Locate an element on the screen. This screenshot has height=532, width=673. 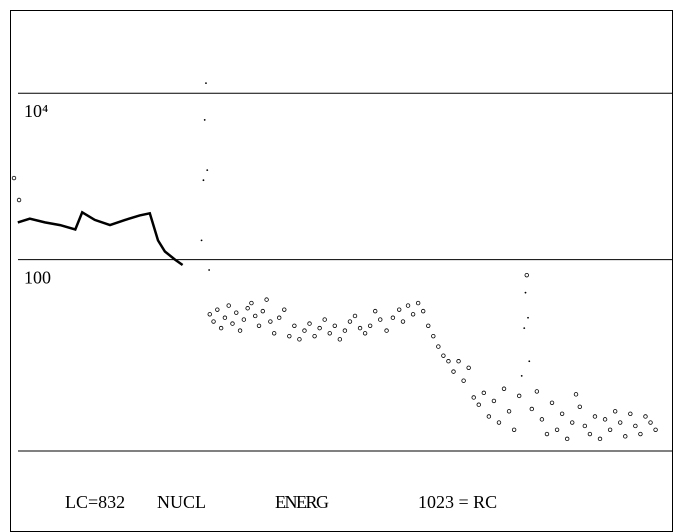
energ-label: ENERG is located at coordinates (302, 502).